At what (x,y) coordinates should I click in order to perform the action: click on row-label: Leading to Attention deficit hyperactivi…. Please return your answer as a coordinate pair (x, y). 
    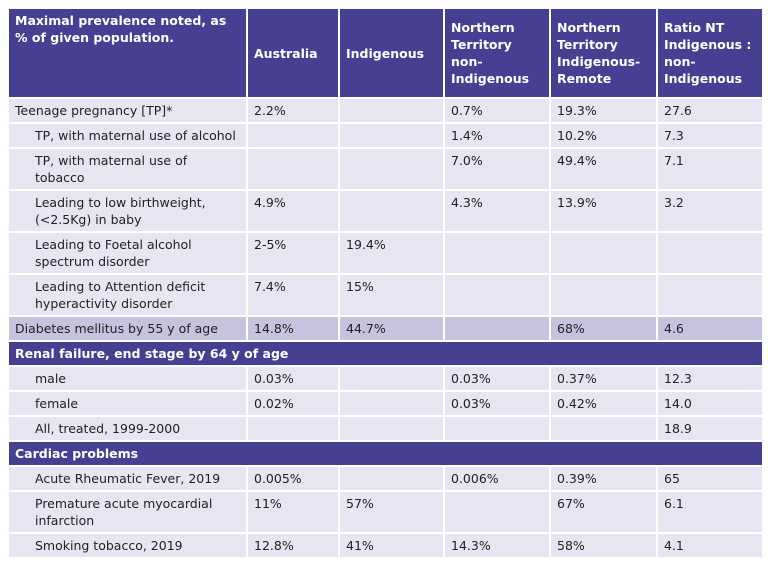
    Looking at the image, I should click on (127, 295).